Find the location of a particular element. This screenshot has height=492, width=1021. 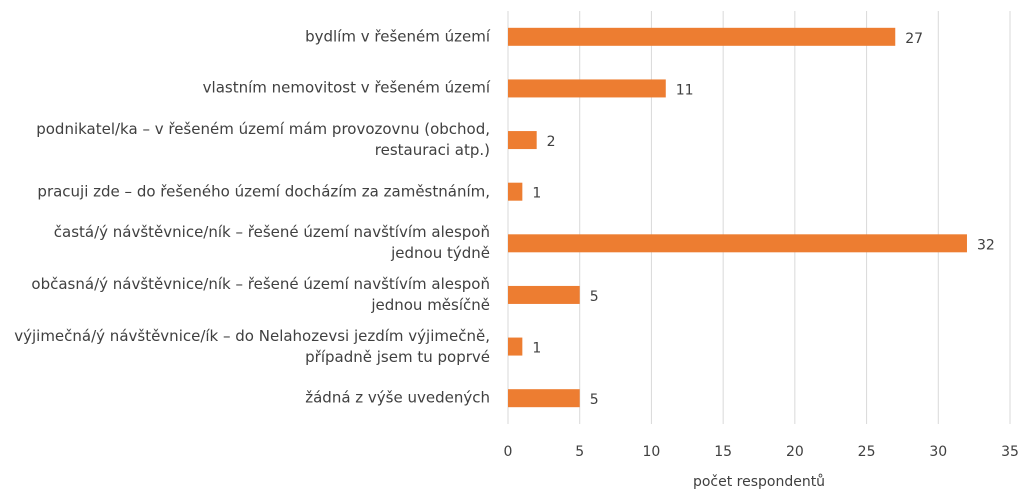

value-label: 27 is located at coordinates (914, 39).